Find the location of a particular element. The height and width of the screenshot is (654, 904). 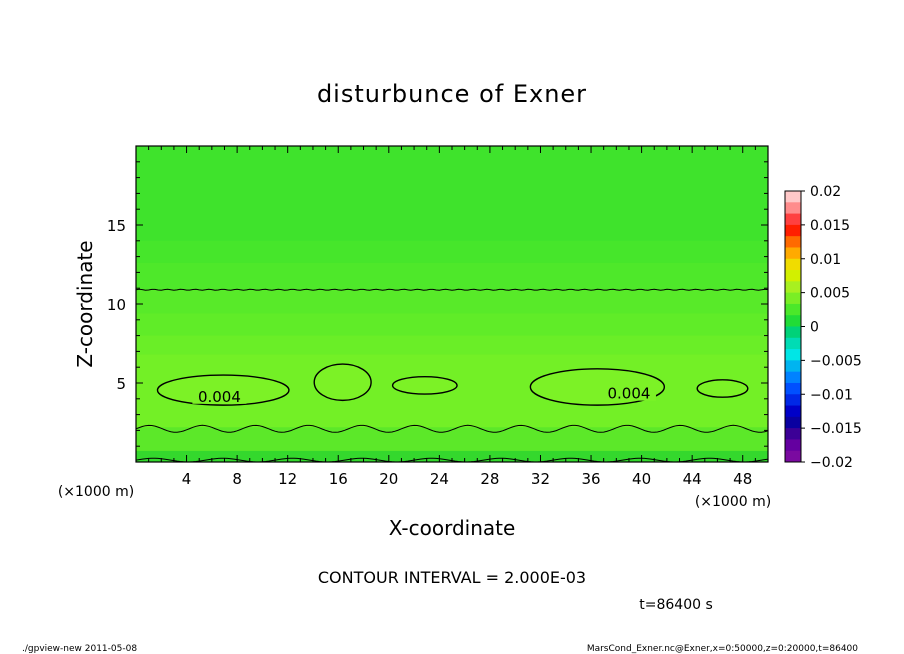

colorbar-label: 0.01 is located at coordinates (825, 260).